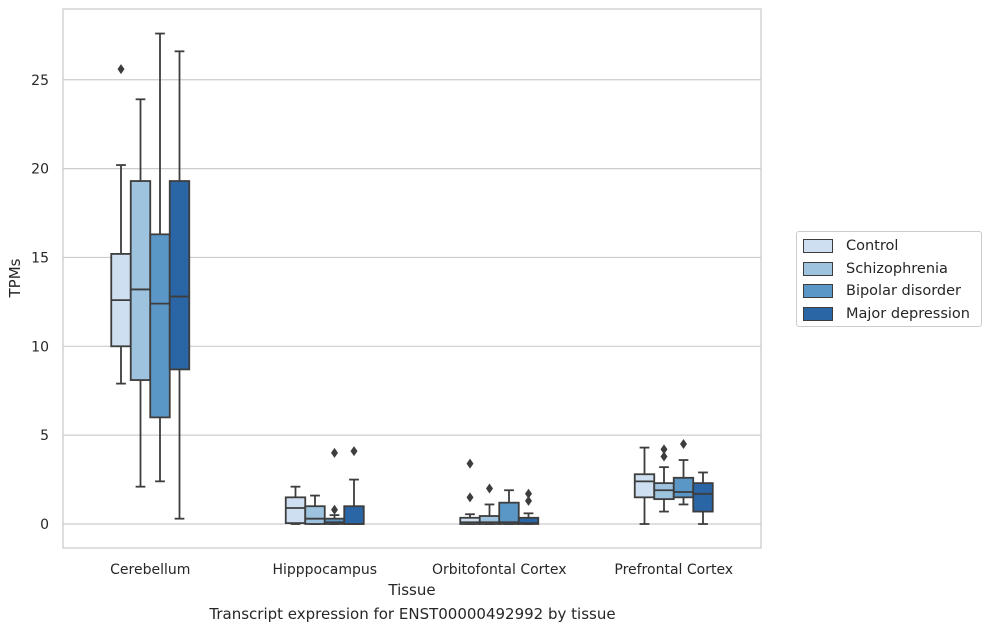 Image resolution: width=993 pixels, height=634 pixels. I want to click on legend-item: Schizophrenia, so click(889, 269).